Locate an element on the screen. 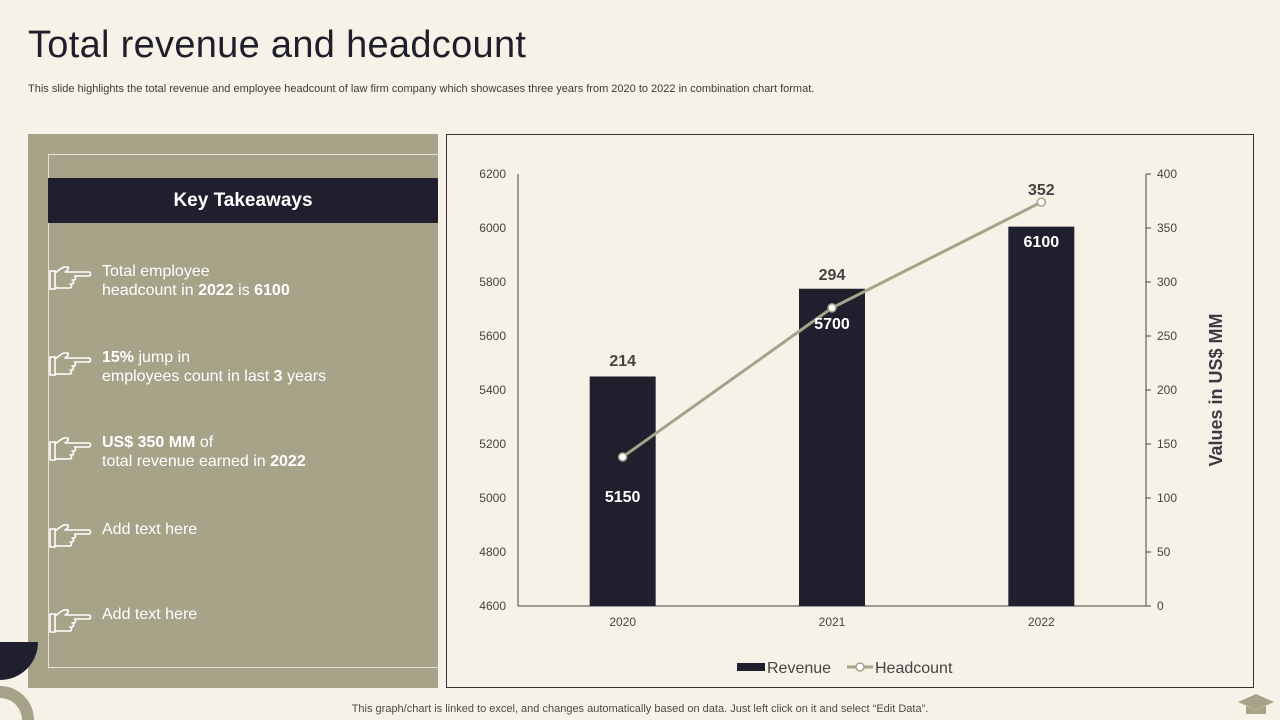 This screenshot has width=1280, height=720. left-tick-label: 6000 is located at coordinates (492, 228).